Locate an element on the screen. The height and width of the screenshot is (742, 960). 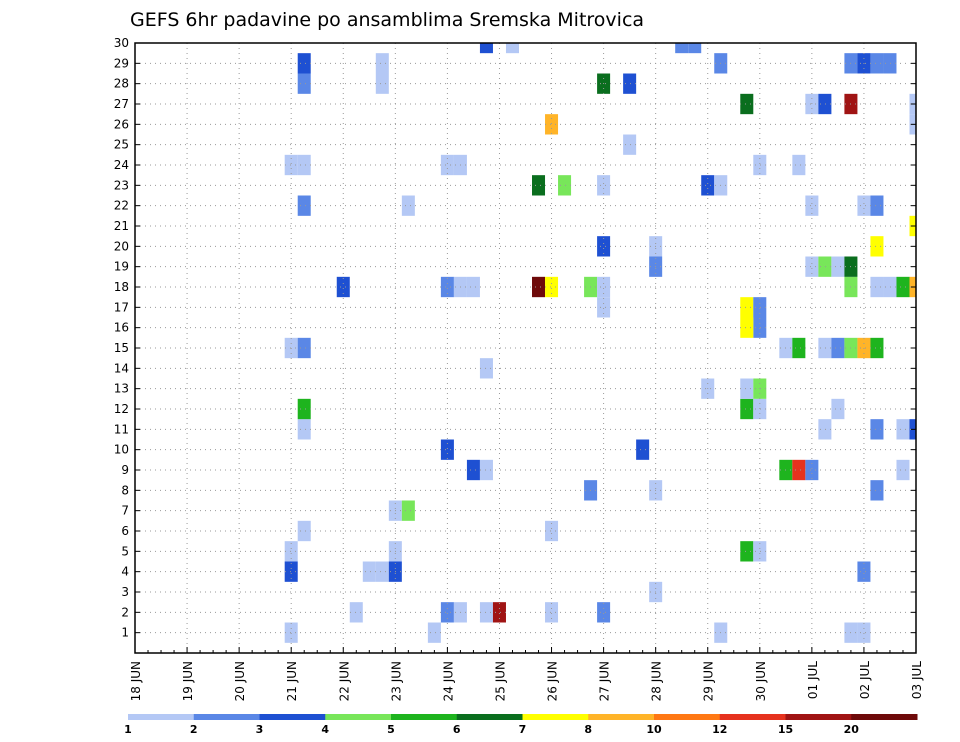
y-tick-label: 29 is located at coordinates (121, 63).